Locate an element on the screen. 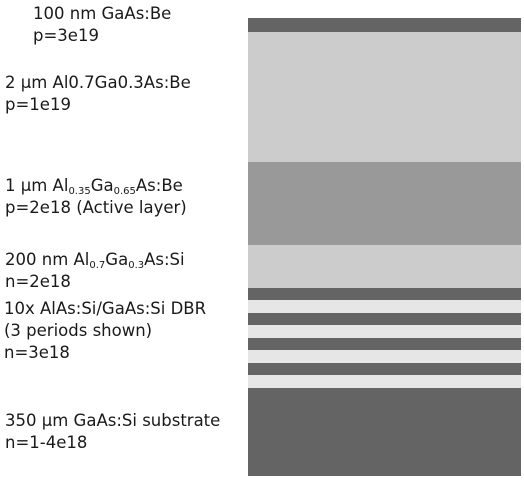 This screenshot has height=484, width=524. top-cladding-composition: 2 µm Al0.7Ga0.3As:Be is located at coordinates (98, 82).